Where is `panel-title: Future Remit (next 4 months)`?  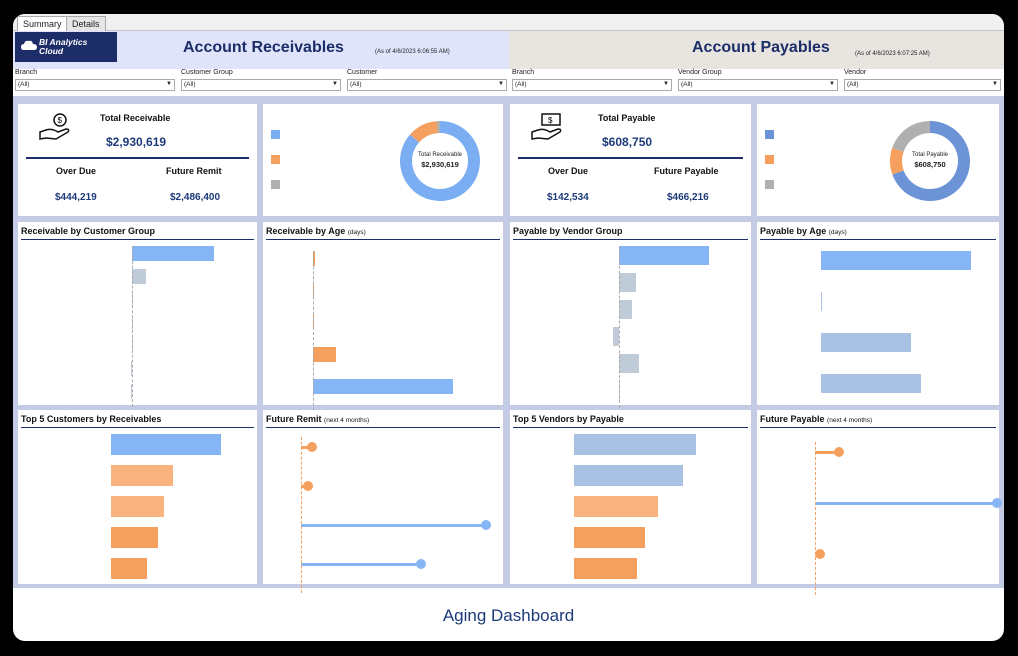 panel-title: Future Remit (next 4 months) is located at coordinates (317, 419).